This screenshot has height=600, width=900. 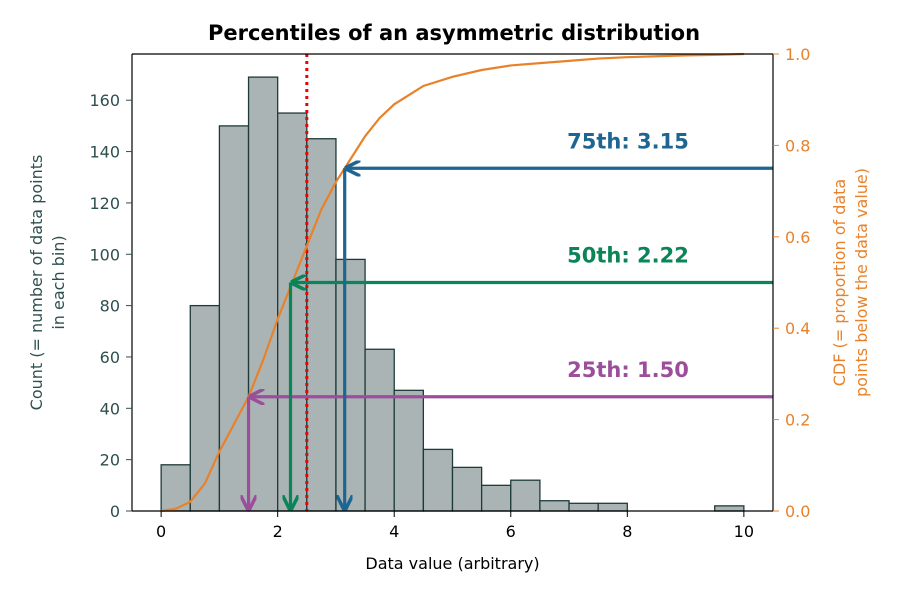 I want to click on y-right-axis-label-line1: CDF (= proportion of data, so click(x=839, y=283).